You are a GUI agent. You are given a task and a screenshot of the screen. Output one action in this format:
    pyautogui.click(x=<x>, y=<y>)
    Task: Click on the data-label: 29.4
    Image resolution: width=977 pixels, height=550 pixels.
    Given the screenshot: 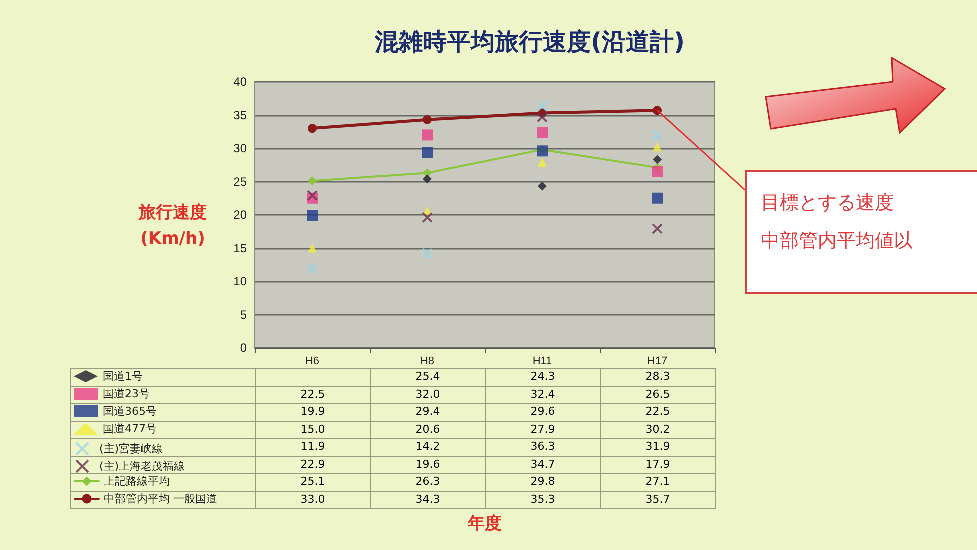 What is the action you would take?
    pyautogui.click(x=428, y=412)
    